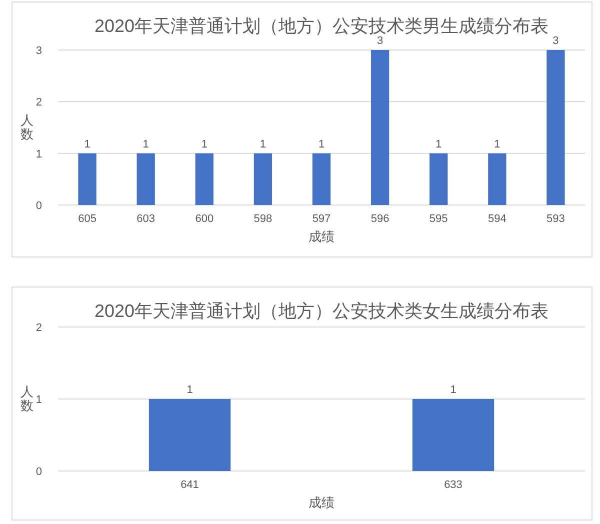  What do you see at coordinates (321, 311) in the screenshot?
I see `chart-title: 2020年天津普通计划（地方）公安技术类女生成绩分布表` at bounding box center [321, 311].